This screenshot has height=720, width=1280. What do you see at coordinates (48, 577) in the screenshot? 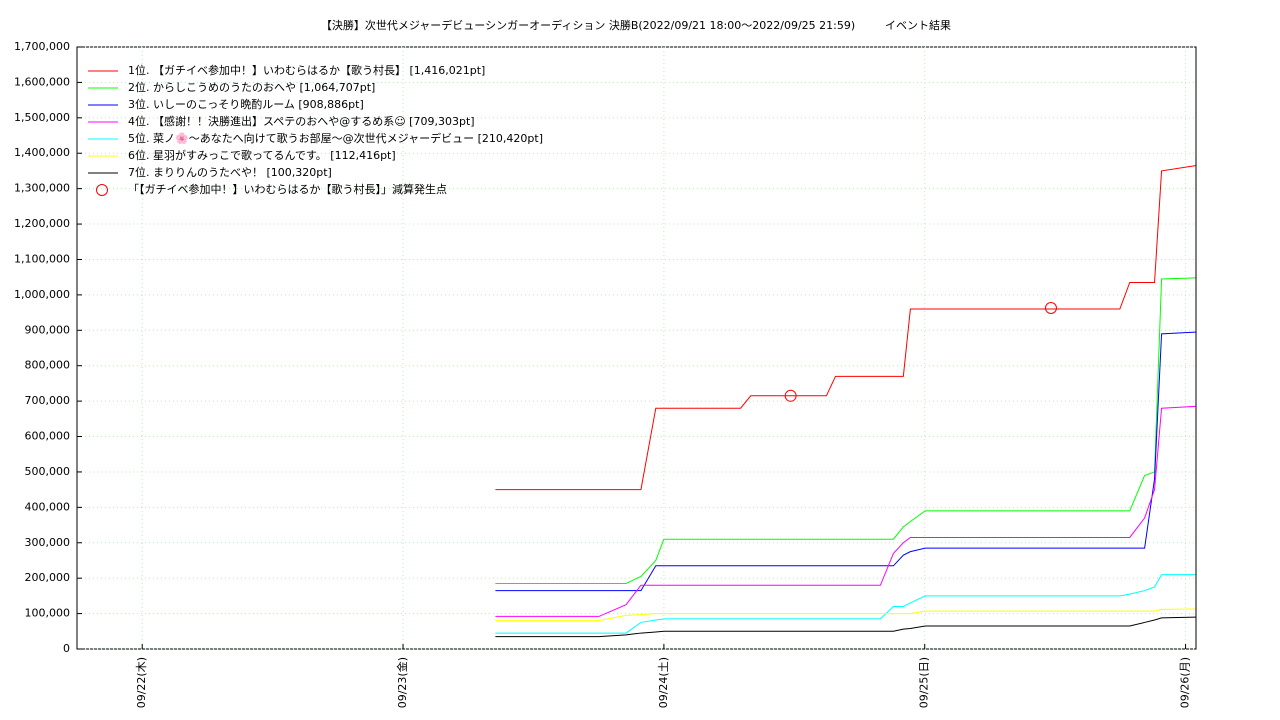
I see `y-tick-label: 200,000` at bounding box center [48, 577].